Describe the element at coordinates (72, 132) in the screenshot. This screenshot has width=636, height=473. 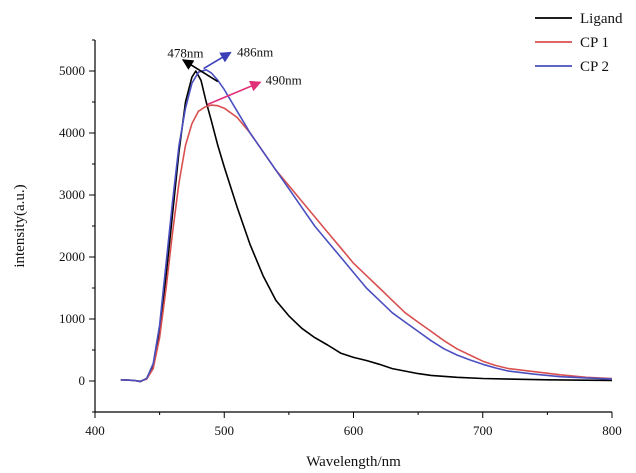
I see `y-tick-label: 4000` at that location.